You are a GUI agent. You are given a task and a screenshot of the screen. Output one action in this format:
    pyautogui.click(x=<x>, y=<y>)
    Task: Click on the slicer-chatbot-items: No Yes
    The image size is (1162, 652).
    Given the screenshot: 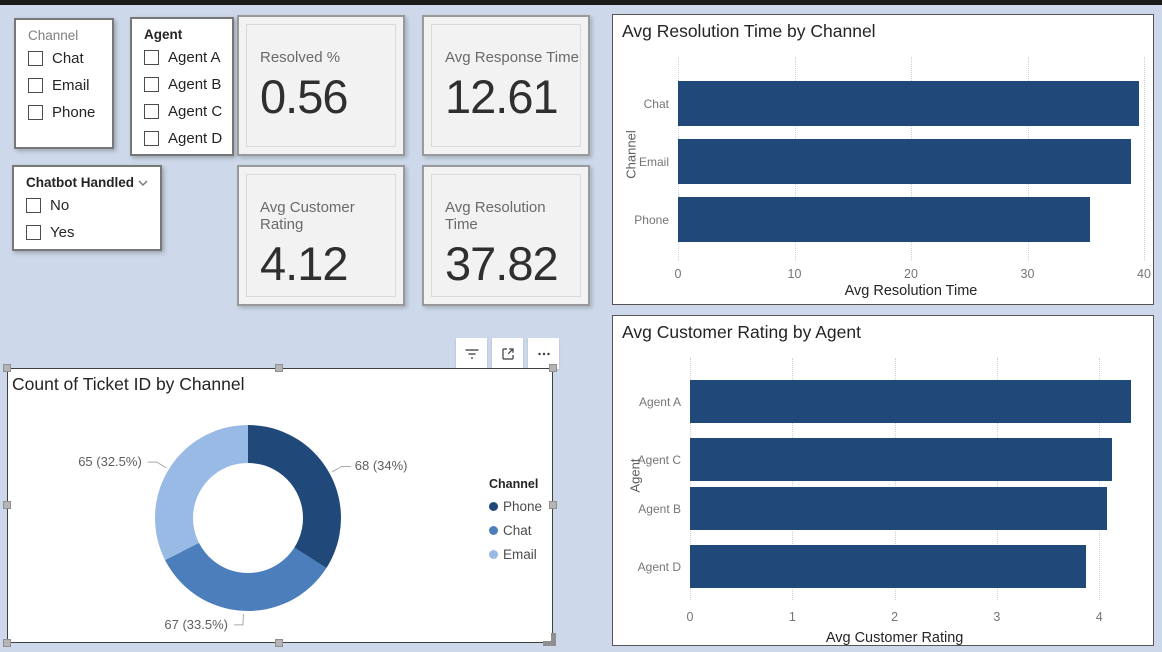 What is the action you would take?
    pyautogui.click(x=88, y=219)
    